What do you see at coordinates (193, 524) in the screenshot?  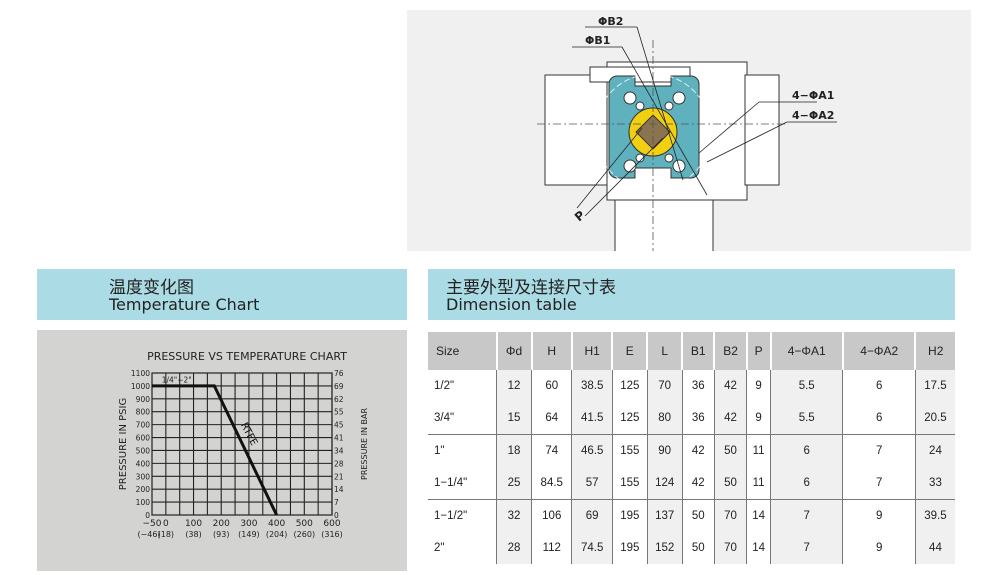 I see `x-tick-label: 100` at bounding box center [193, 524].